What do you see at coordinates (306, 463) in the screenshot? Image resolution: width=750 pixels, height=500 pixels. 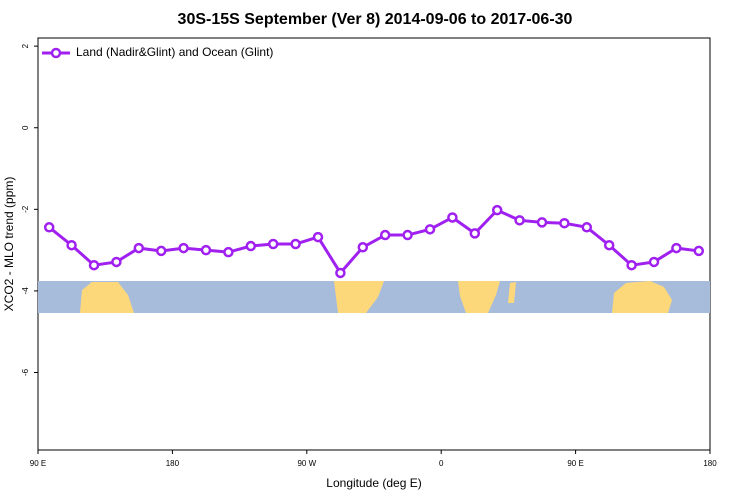 I see `x-tick-label: 90 W` at bounding box center [306, 463].